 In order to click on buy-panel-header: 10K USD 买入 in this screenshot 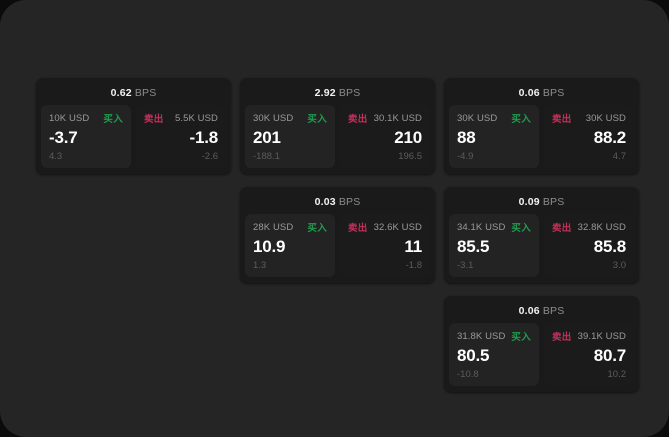, I will do `click(86, 119)`.